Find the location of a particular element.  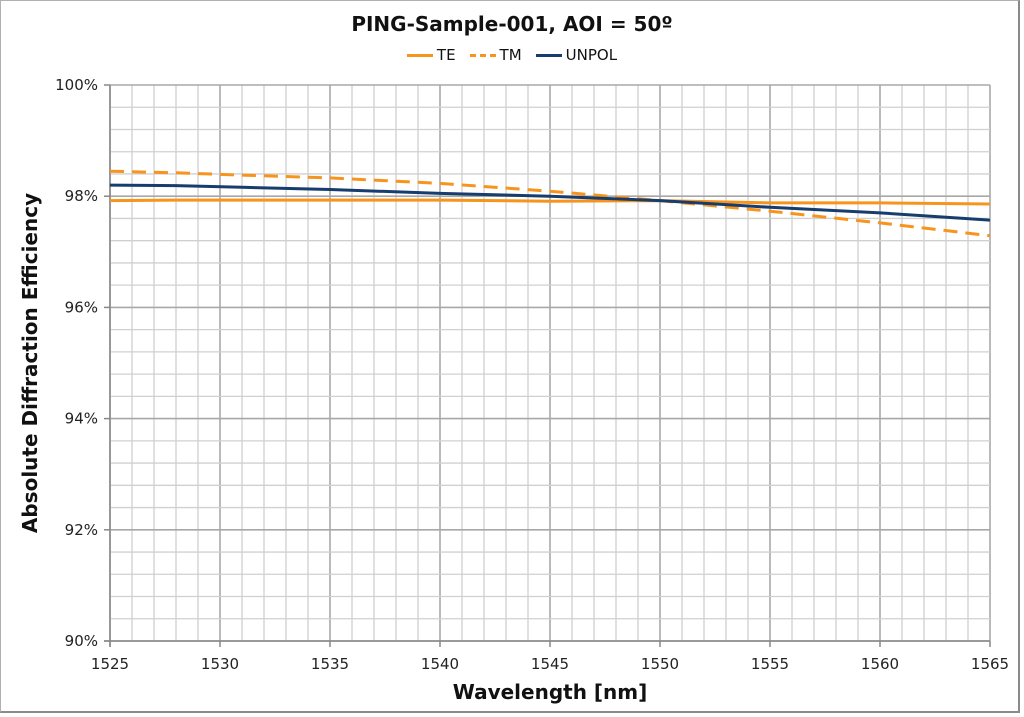

legend-item-tm: TM is located at coordinates (495, 55).